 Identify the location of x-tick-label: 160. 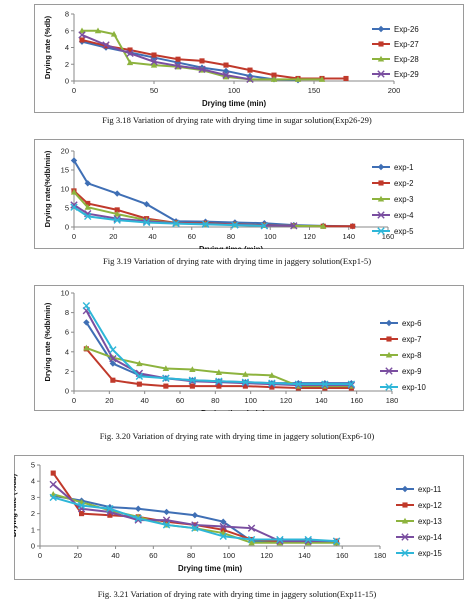
(356, 400).